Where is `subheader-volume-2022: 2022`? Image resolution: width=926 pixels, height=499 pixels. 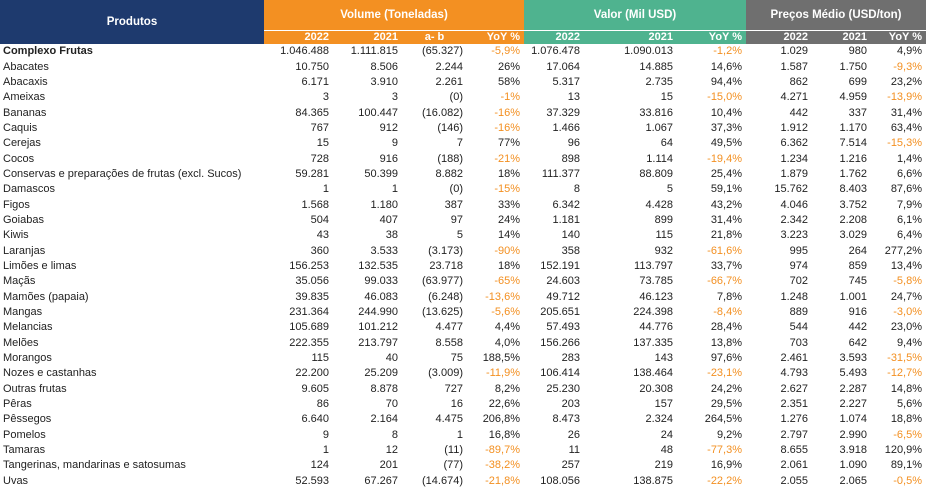 subheader-volume-2022: 2022 is located at coordinates (298, 37).